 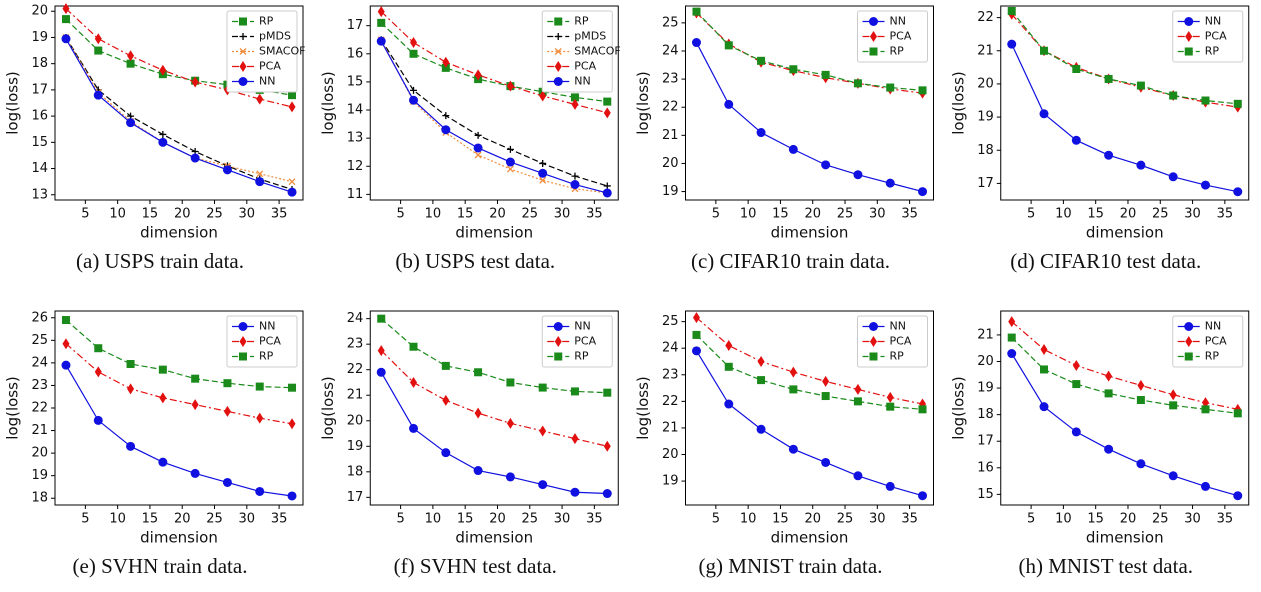 What do you see at coordinates (85, 214) in the screenshot?
I see `x-tick-label: 5` at bounding box center [85, 214].